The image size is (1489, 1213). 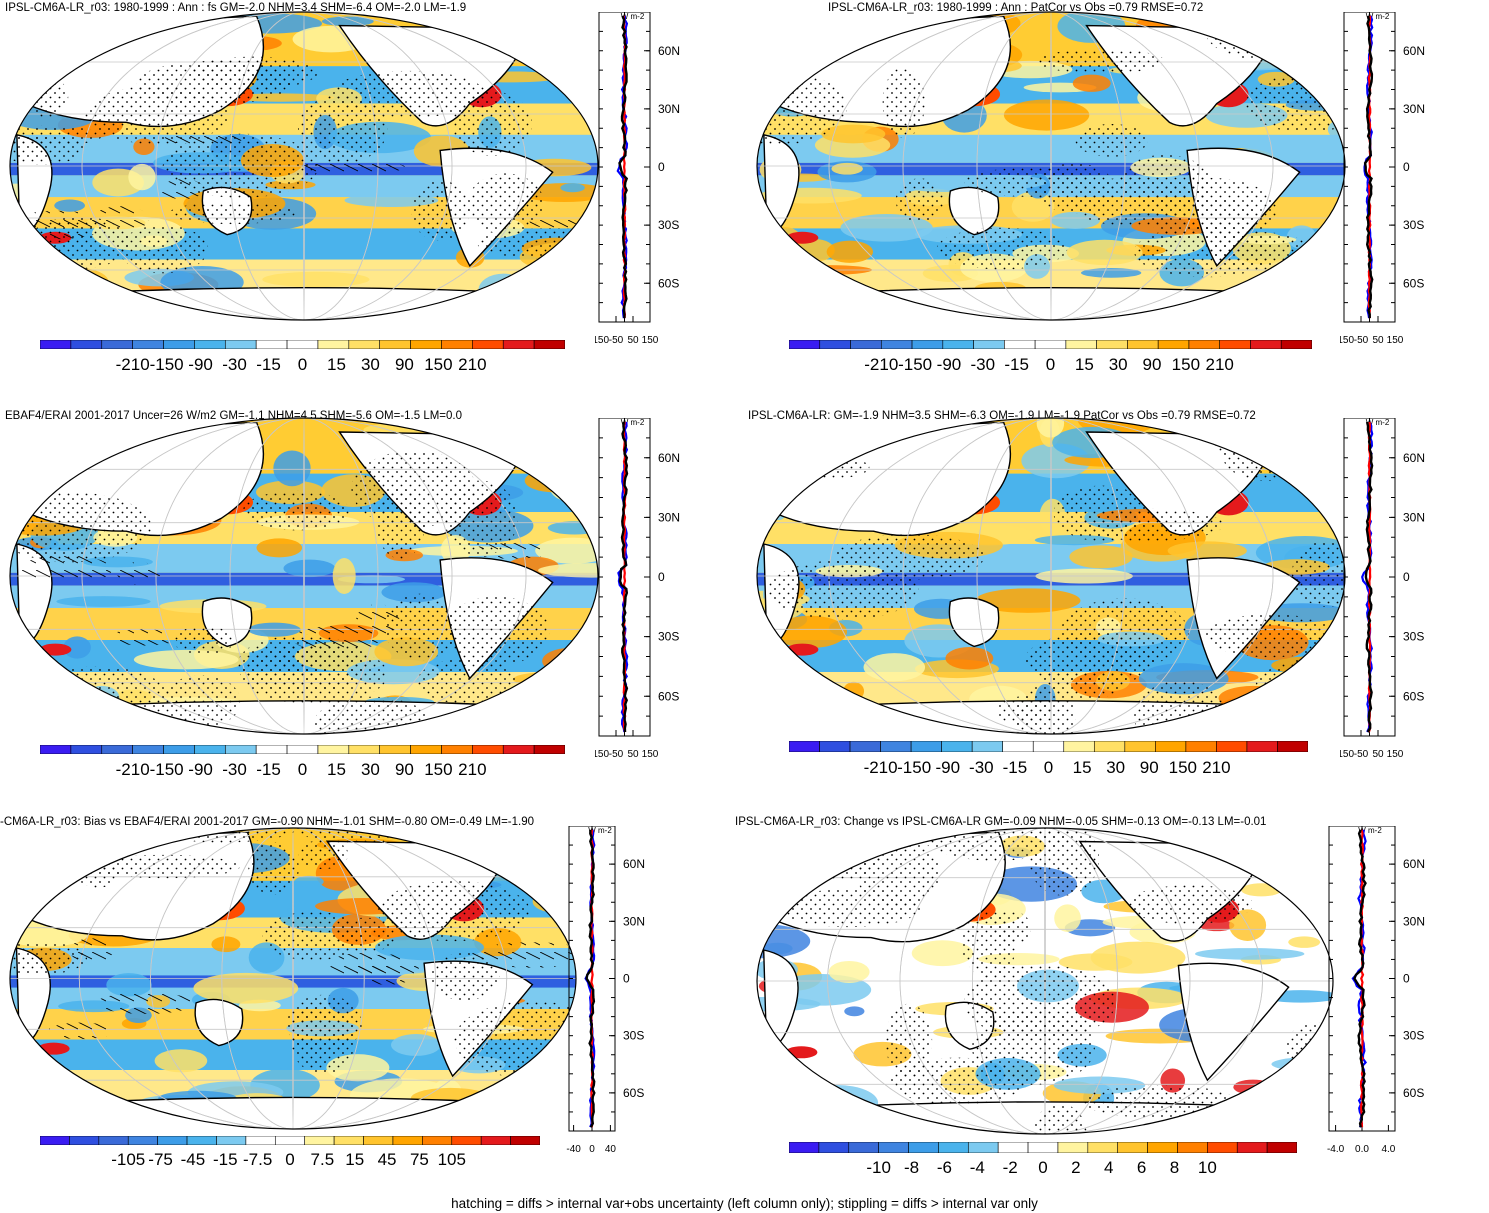 I want to click on colorbar-label: 10, so click(x=1207, y=1167).